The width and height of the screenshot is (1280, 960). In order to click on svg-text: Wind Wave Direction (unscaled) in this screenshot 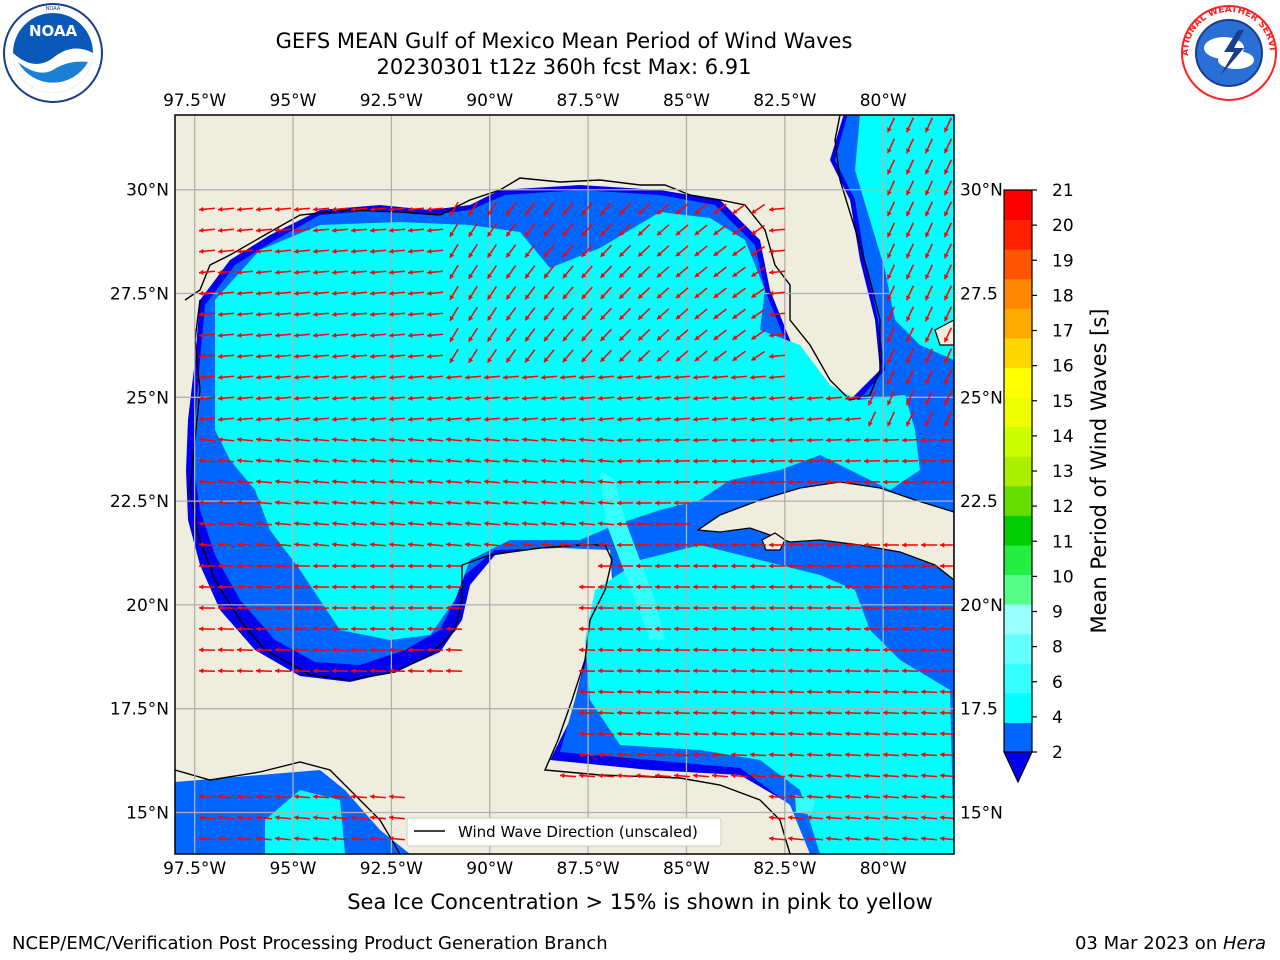, I will do `click(578, 832)`.